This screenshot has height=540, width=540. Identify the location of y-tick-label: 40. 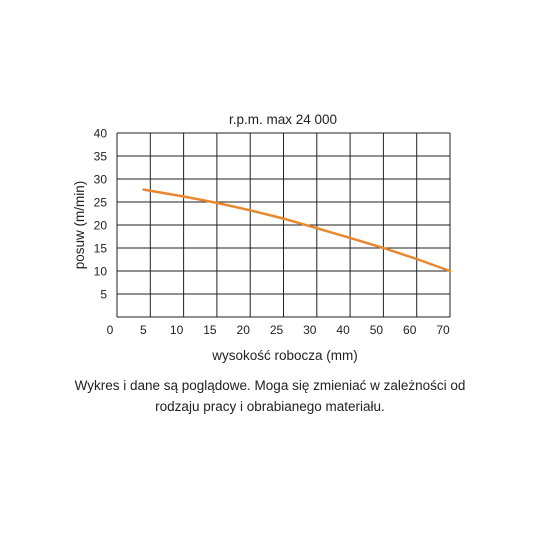
(101, 134).